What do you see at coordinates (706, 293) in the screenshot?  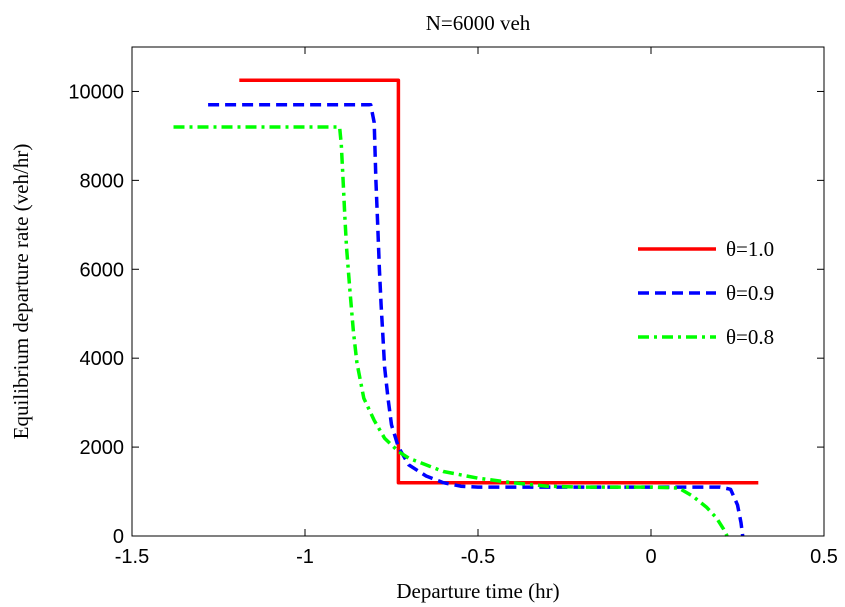 I see `legend: θ=1.0 θ=0.9 θ=0.8` at bounding box center [706, 293].